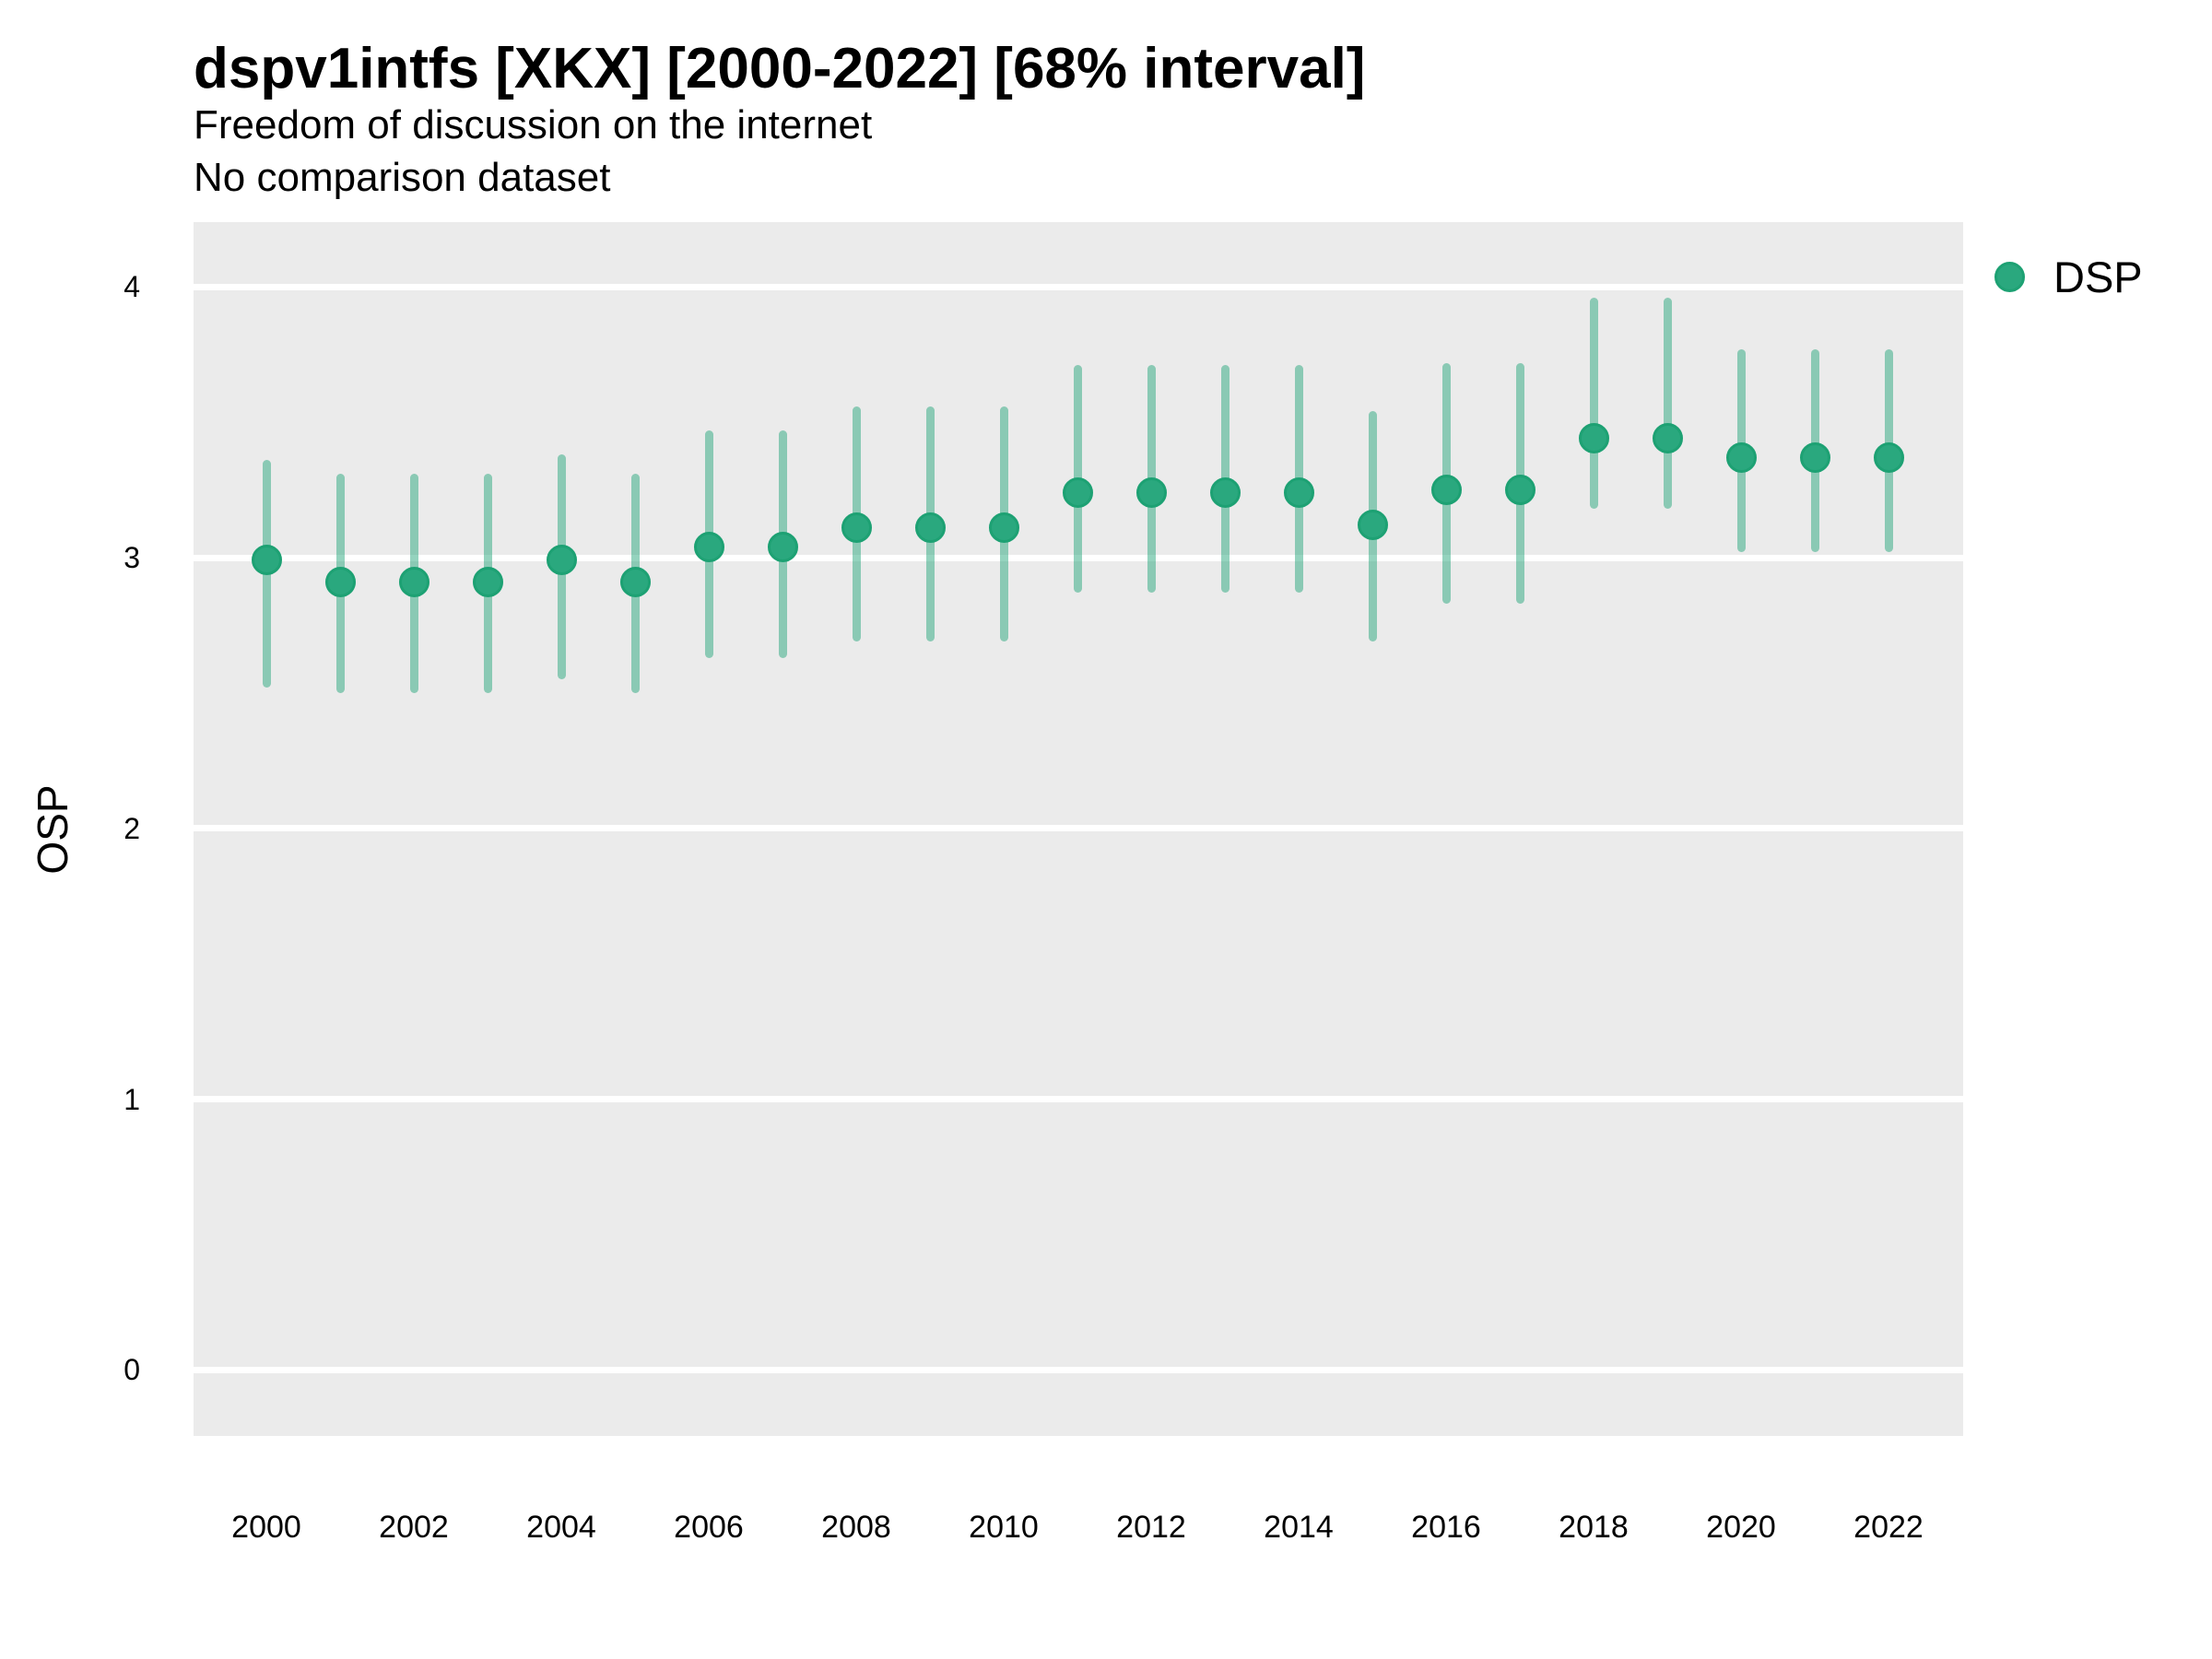 The height and width of the screenshot is (1659, 2212). Describe the element at coordinates (1151, 492) in the screenshot. I see `data-point-2012` at that location.